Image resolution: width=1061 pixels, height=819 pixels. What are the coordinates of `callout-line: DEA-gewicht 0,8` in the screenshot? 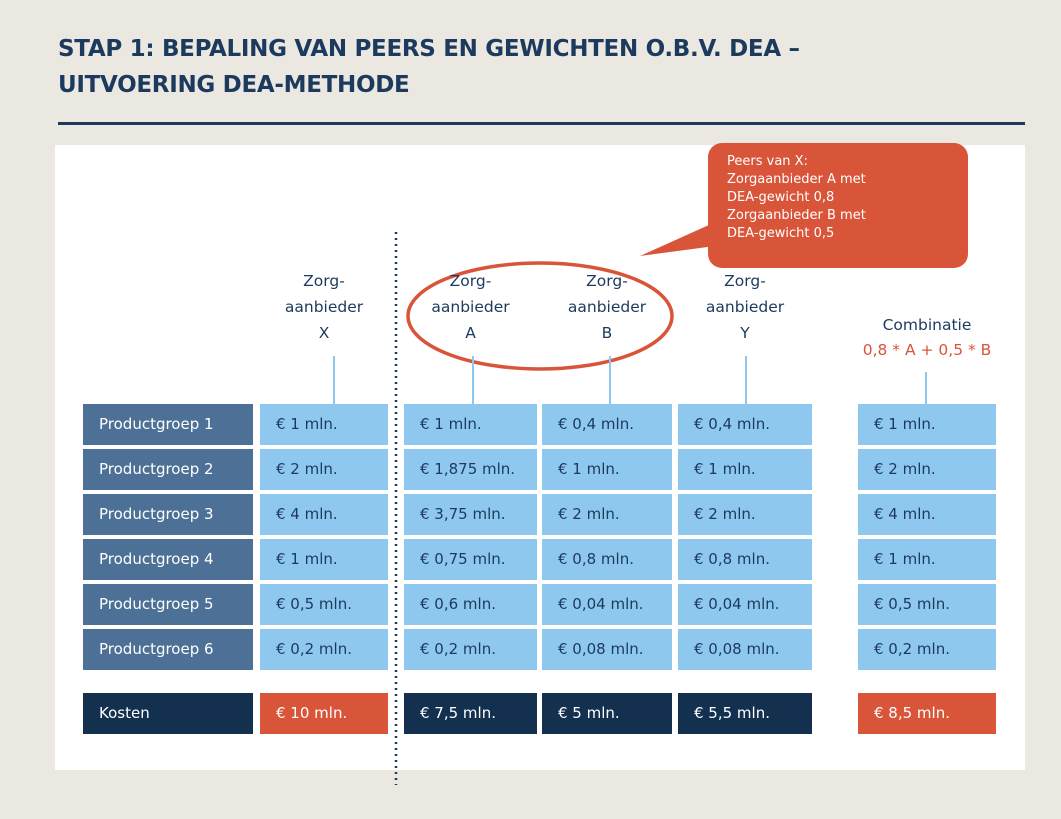 It's located at (781, 197).